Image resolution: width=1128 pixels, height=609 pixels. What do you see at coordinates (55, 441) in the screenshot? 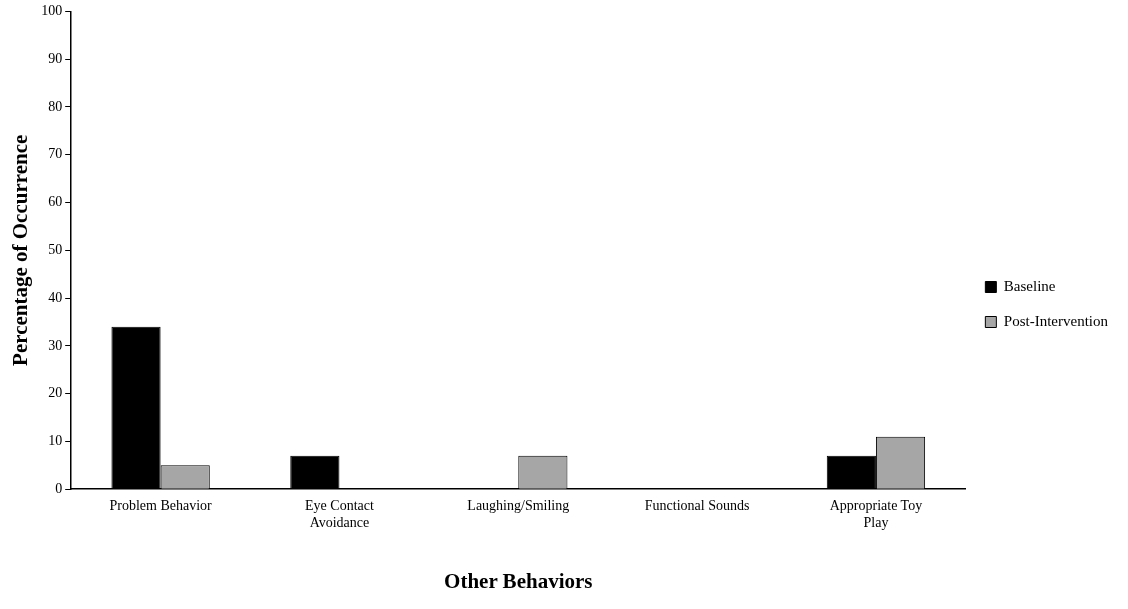
I see `y-tick-label: 10` at bounding box center [55, 441].